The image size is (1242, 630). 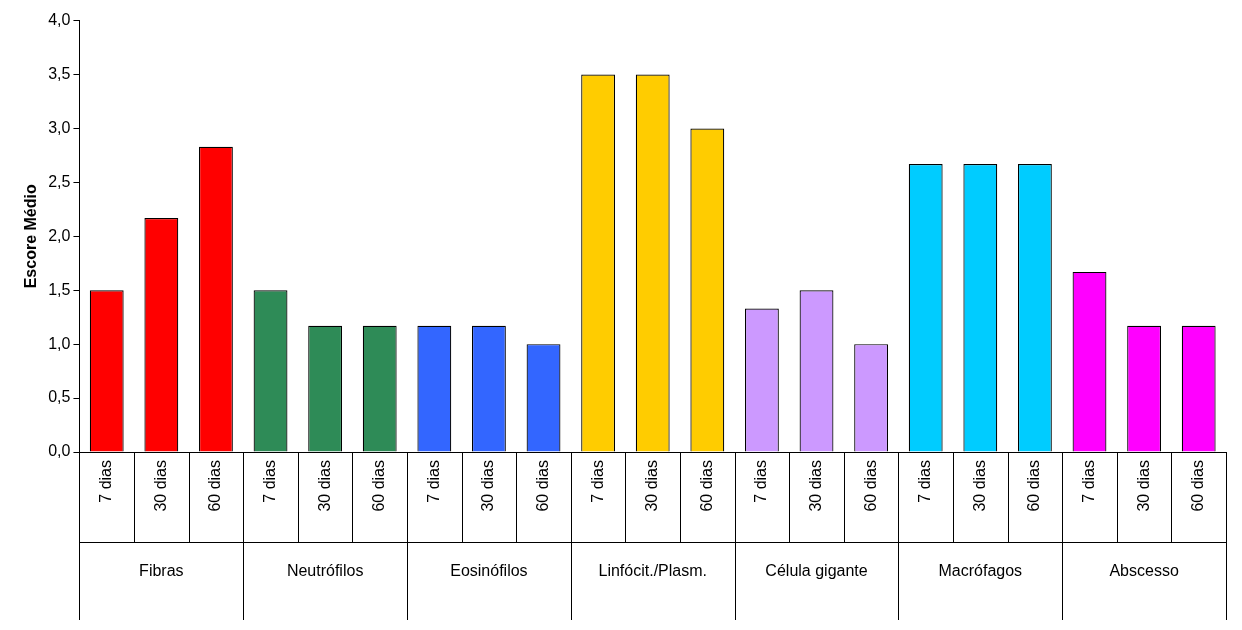 I want to click on y-tick-label: 3,5, so click(x=59, y=73).